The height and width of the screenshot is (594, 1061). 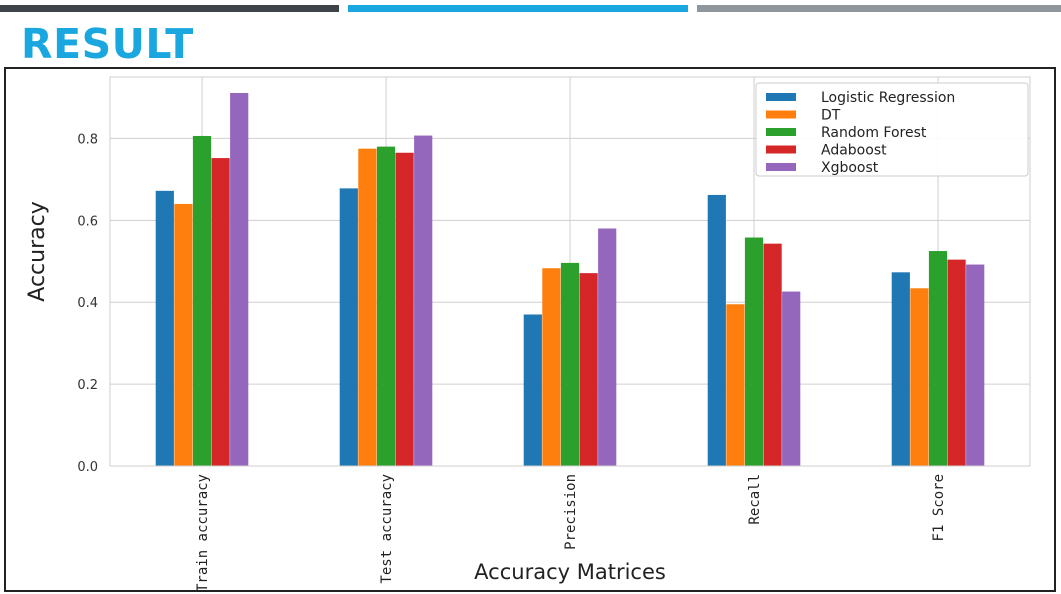 I want to click on y-tick-label: 0.6, so click(x=87, y=221).